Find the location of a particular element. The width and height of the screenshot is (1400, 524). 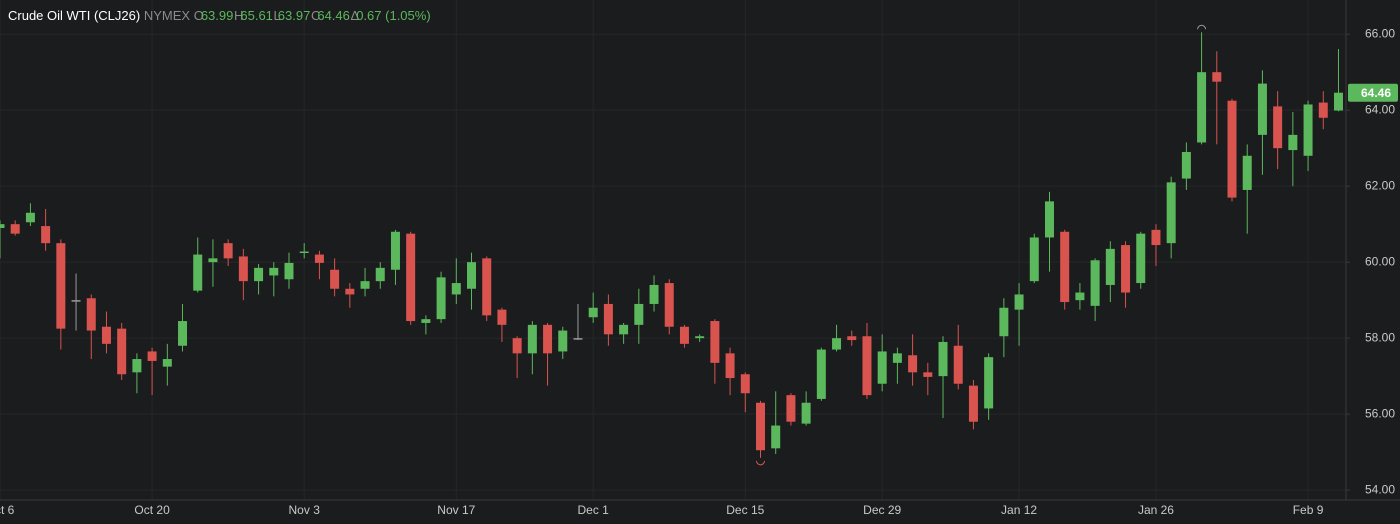

x-tick-label: Dec 29 is located at coordinates (882, 510).